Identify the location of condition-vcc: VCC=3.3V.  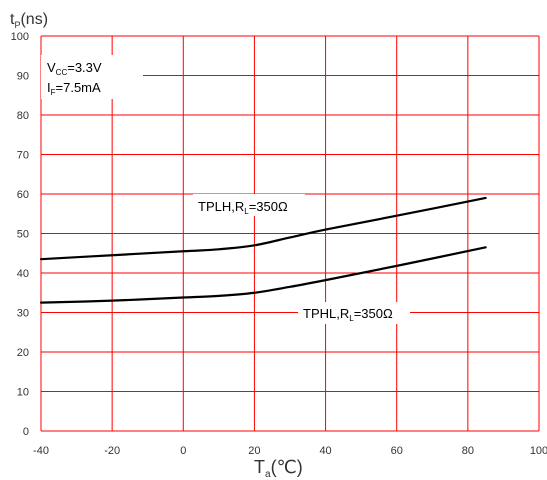
(74, 68).